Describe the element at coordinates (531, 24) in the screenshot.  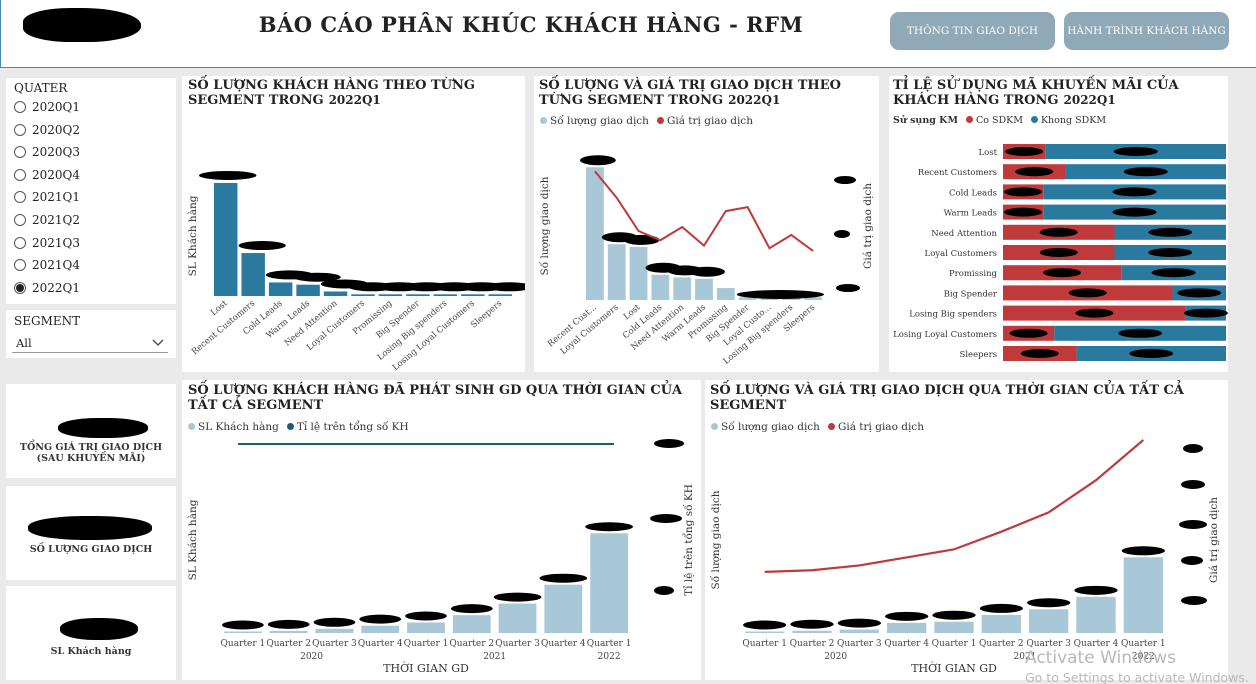
I see `page-title: BÁO CÁO PHÂN KHÚC KHÁCH HÀNG - RFM` at that location.